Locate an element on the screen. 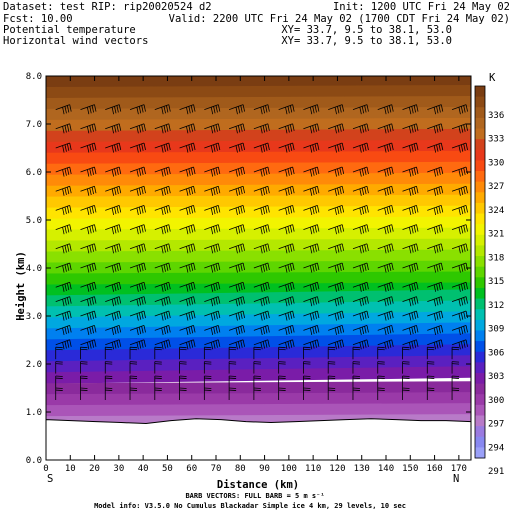 The image size is (512, 512). field1-xy: XY= 33.7, 9.5 to 38.1, 53.0 is located at coordinates (366, 30).